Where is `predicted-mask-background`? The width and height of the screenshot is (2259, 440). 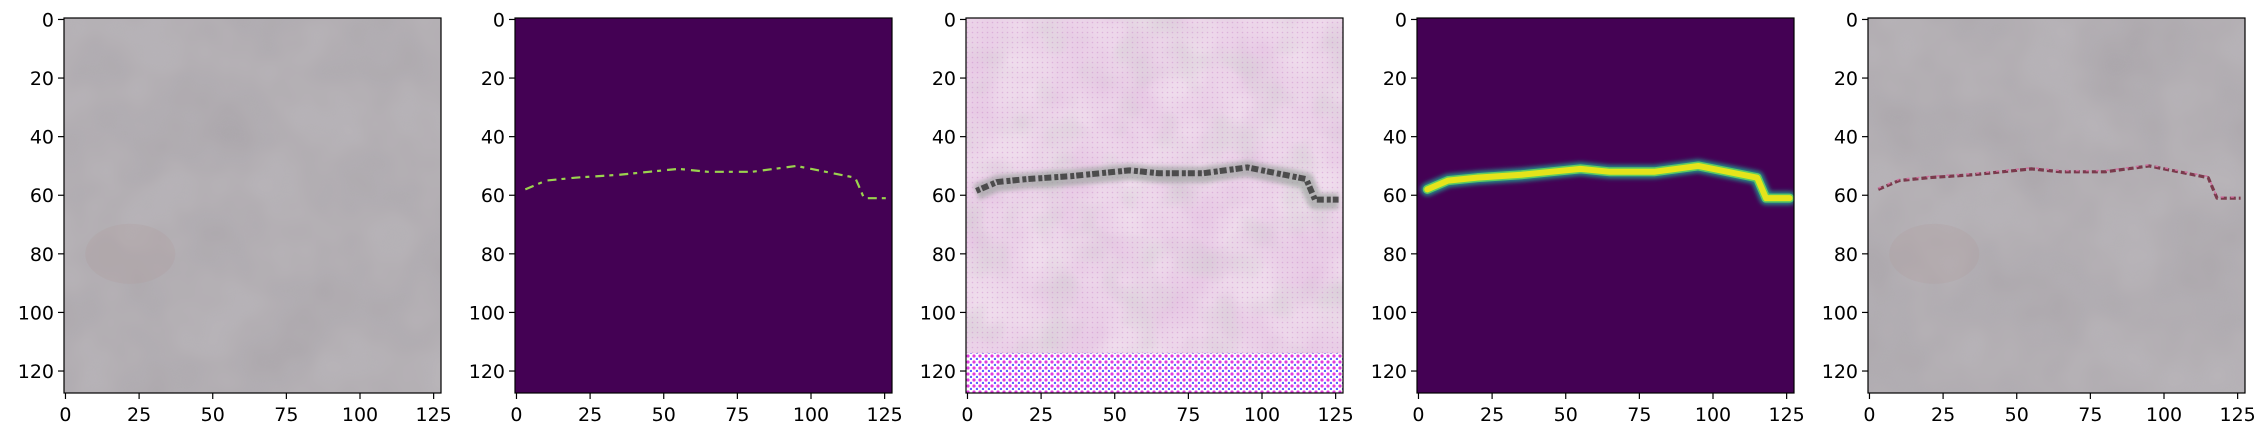 predicted-mask-background is located at coordinates (1605, 205).